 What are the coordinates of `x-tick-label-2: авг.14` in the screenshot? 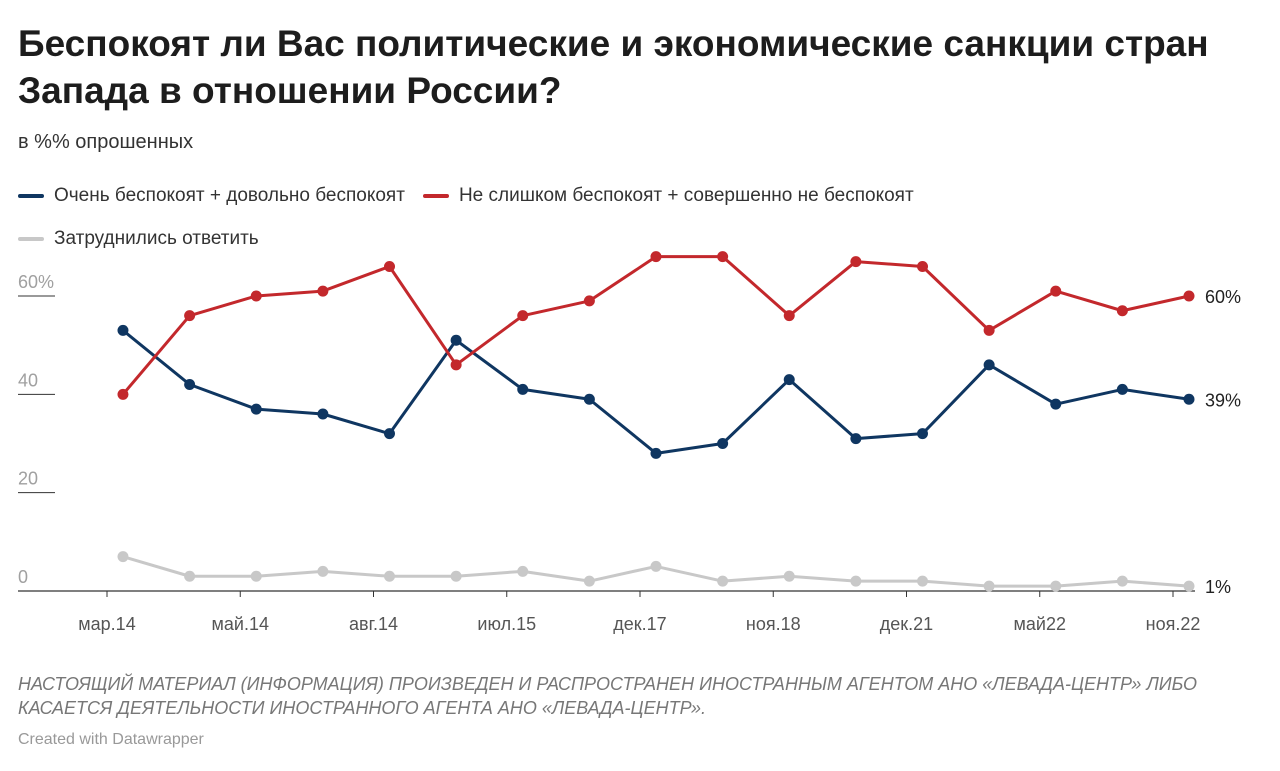 It's located at (373, 624).